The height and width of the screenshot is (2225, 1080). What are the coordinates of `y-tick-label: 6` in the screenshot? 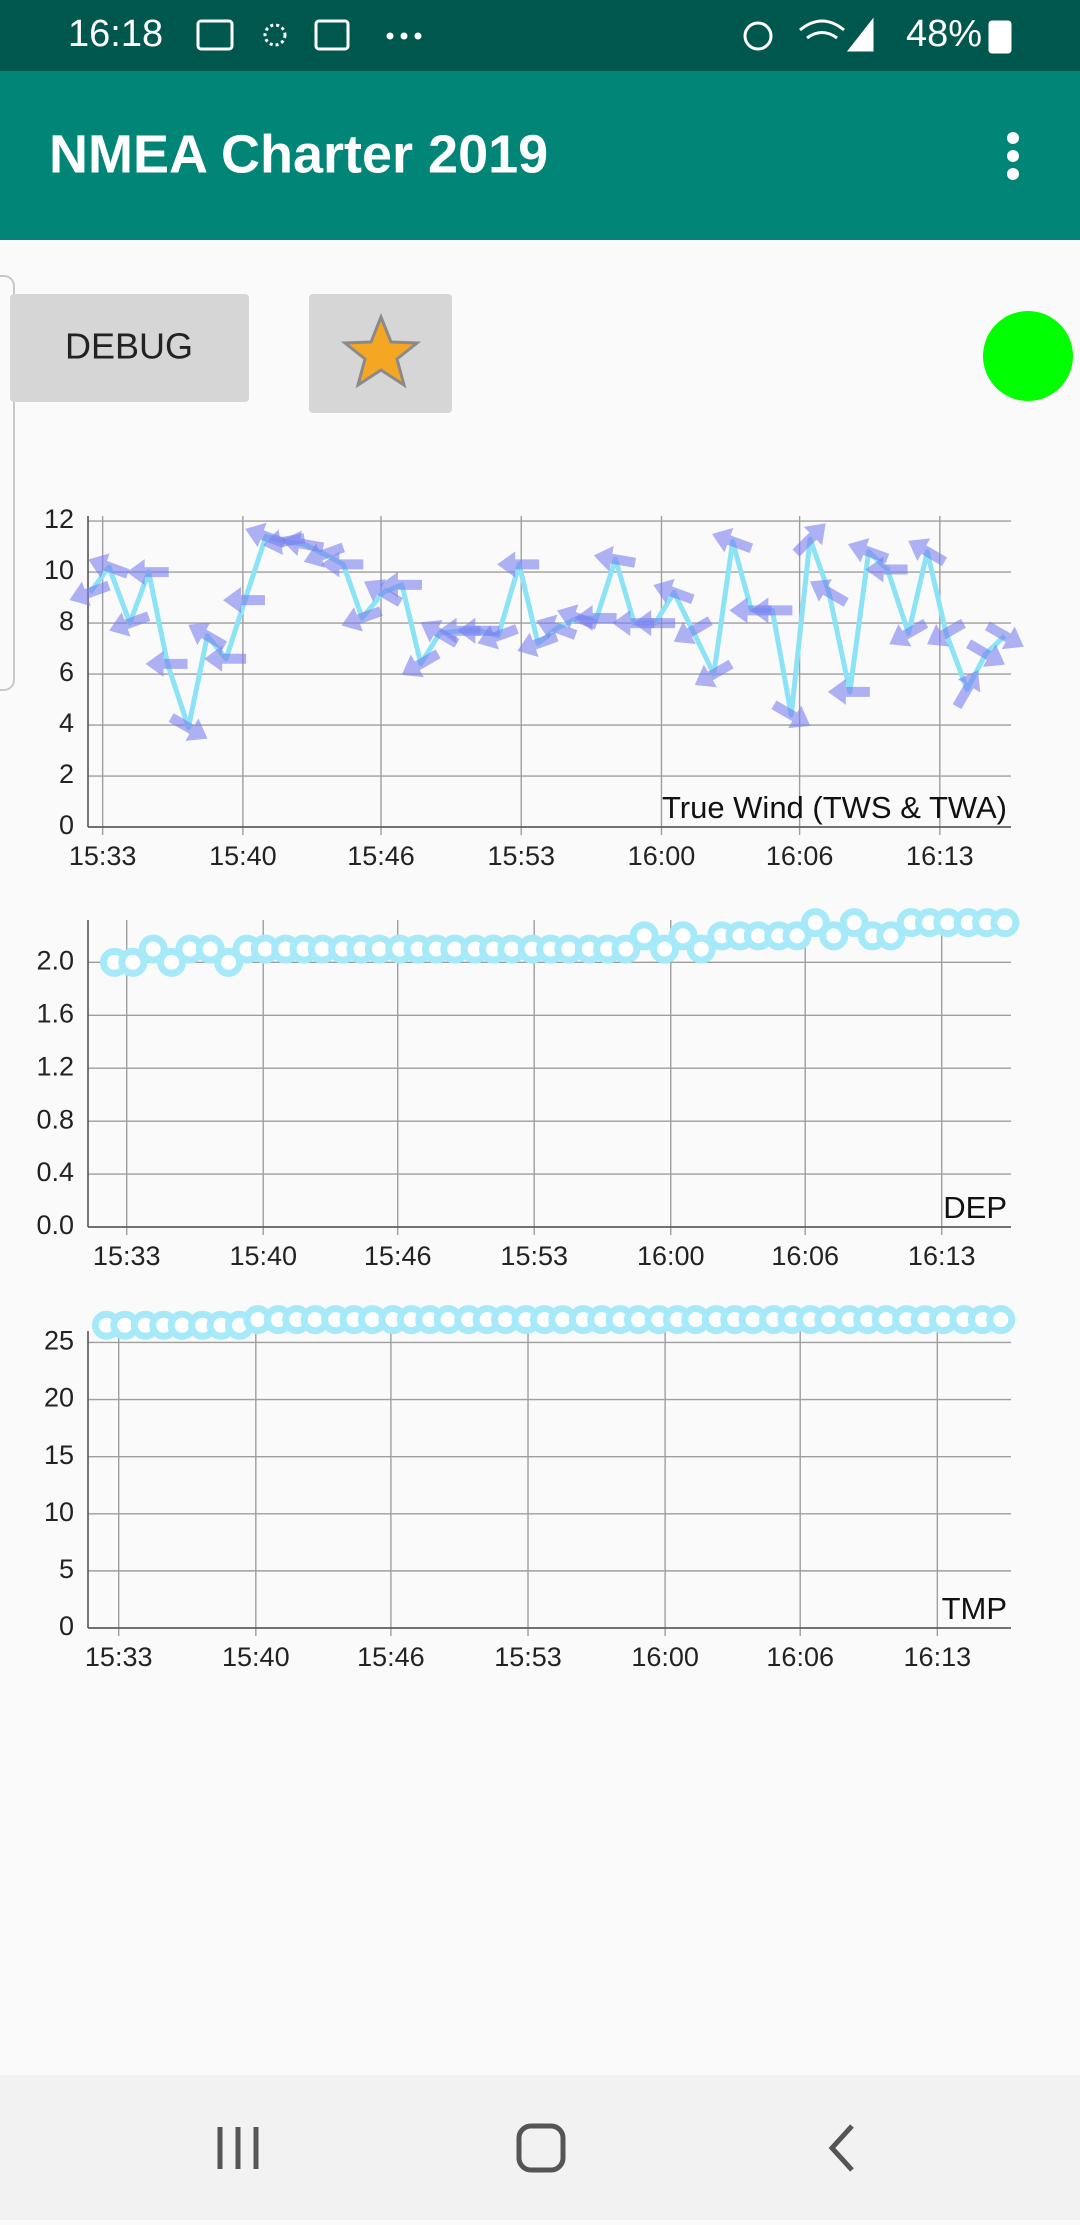 It's located at (66, 672).